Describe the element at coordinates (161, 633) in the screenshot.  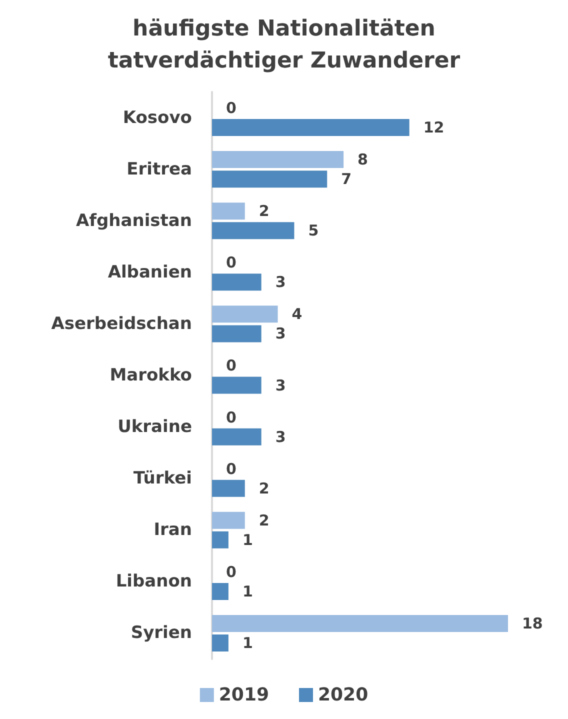
I see `y-tick-label: Syrien` at that location.